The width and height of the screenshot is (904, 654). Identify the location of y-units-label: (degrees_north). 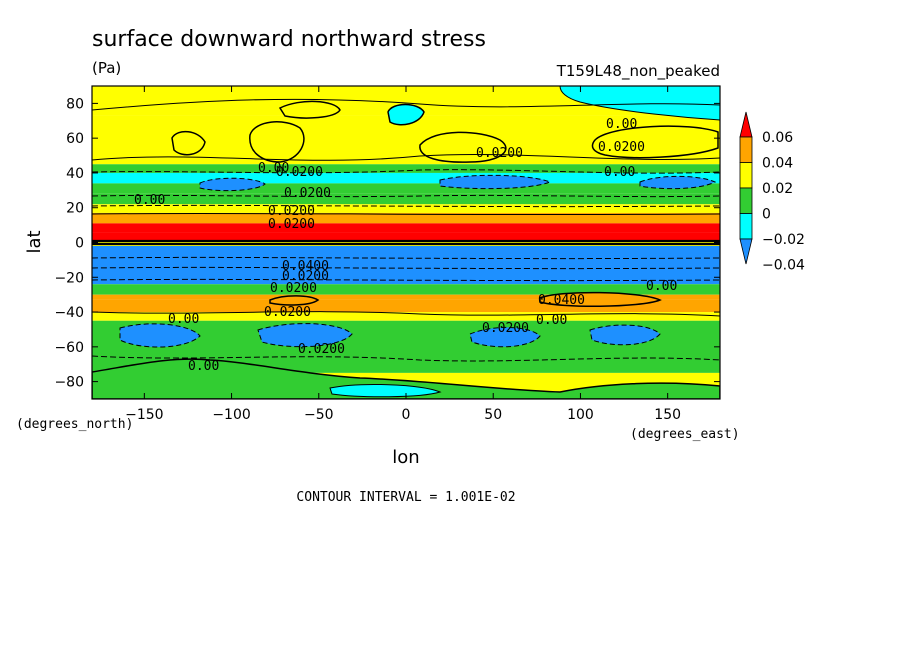
(74, 424).